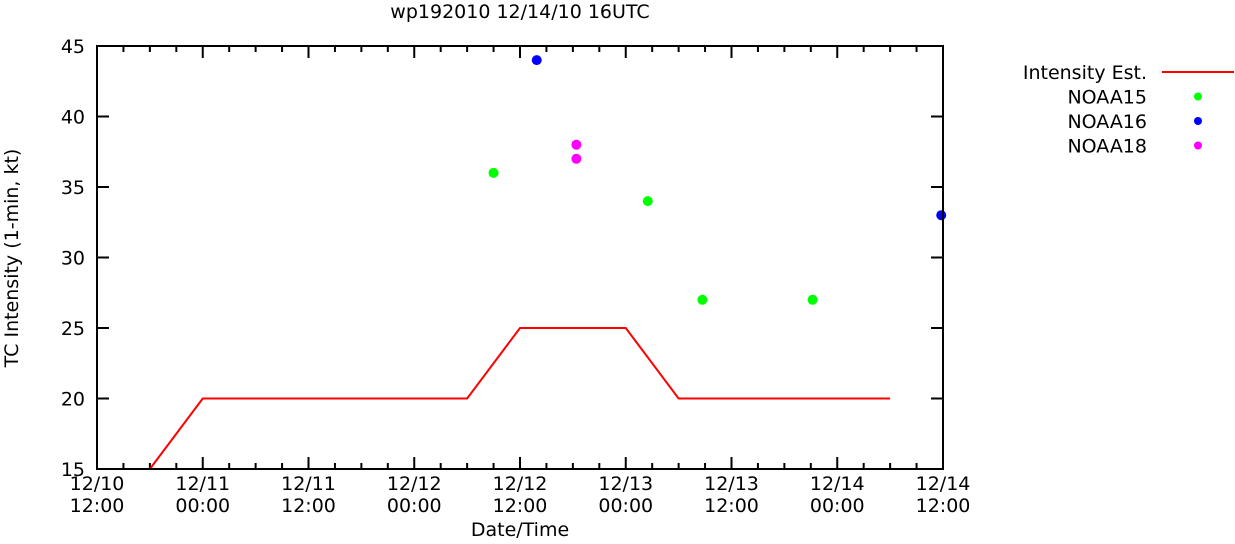  Describe the element at coordinates (97, 484) in the screenshot. I see `x-tick-label-date: 12/10` at that location.